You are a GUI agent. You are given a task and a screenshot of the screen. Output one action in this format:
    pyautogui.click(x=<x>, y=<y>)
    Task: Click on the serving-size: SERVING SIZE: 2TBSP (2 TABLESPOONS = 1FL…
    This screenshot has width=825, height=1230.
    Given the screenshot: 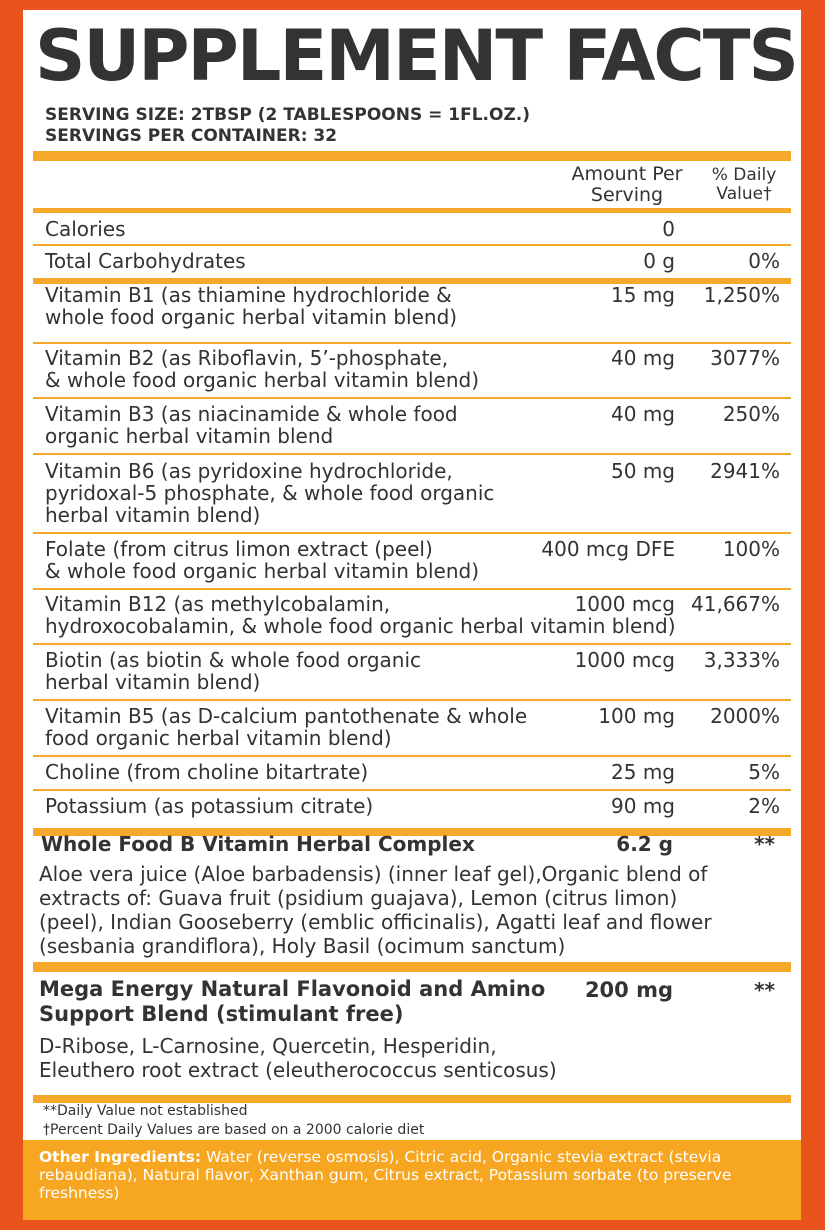 What is the action you would take?
    pyautogui.click(x=288, y=115)
    